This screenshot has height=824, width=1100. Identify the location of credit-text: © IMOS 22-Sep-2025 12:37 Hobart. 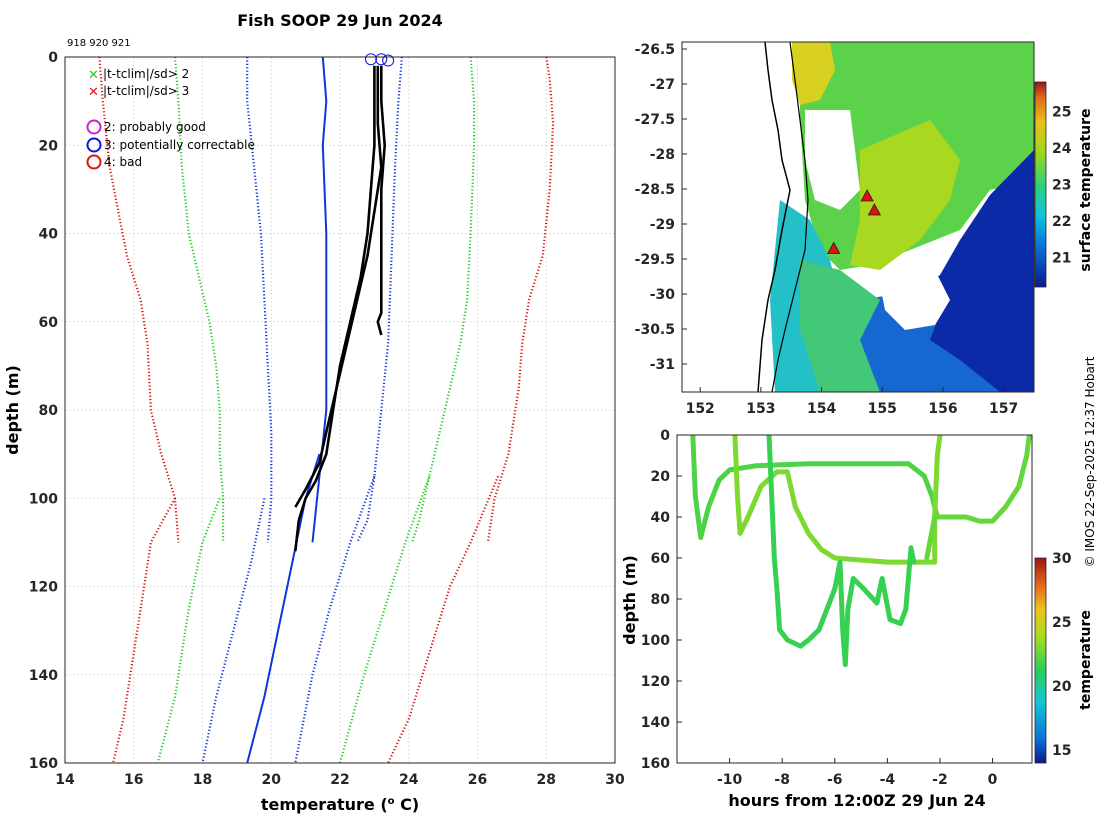
(1090, 461).